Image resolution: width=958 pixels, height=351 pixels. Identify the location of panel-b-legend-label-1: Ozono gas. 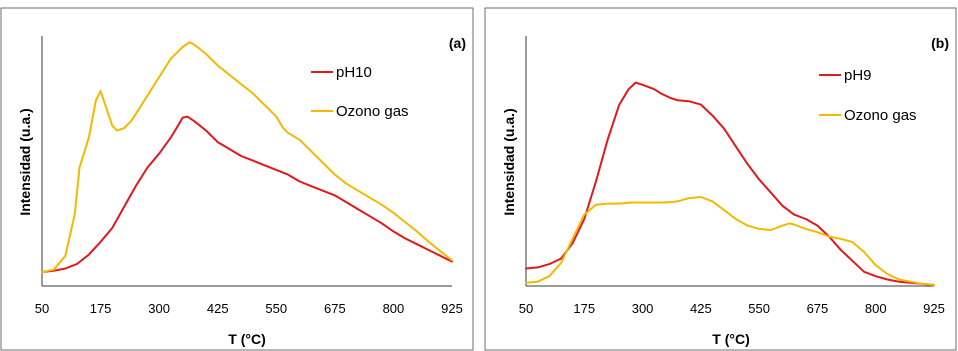
(880, 115).